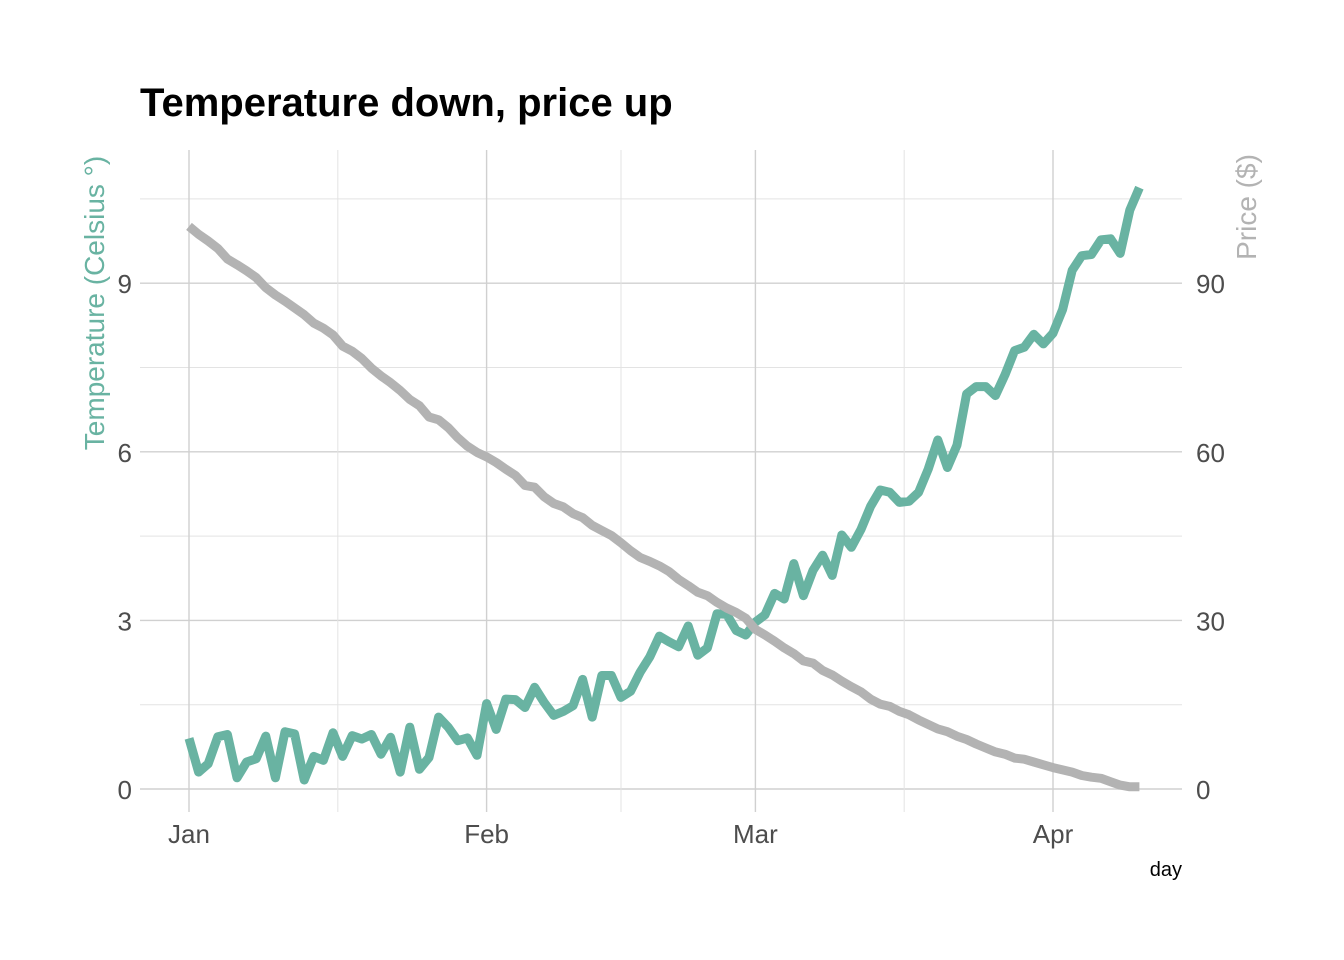 Image resolution: width=1344 pixels, height=960 pixels. What do you see at coordinates (406, 103) in the screenshot?
I see `chart-title: Temperature down, price up` at bounding box center [406, 103].